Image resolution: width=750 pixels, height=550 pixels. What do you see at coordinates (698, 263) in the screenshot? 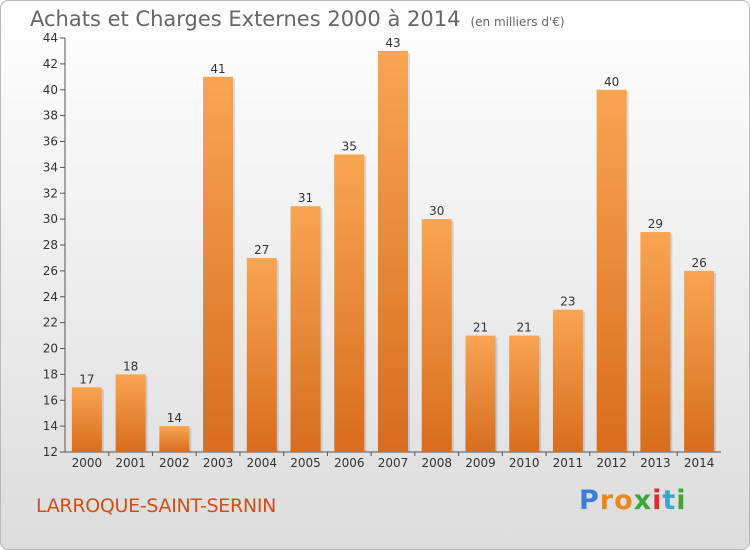
I see `bar-value-label: 26` at bounding box center [698, 263].